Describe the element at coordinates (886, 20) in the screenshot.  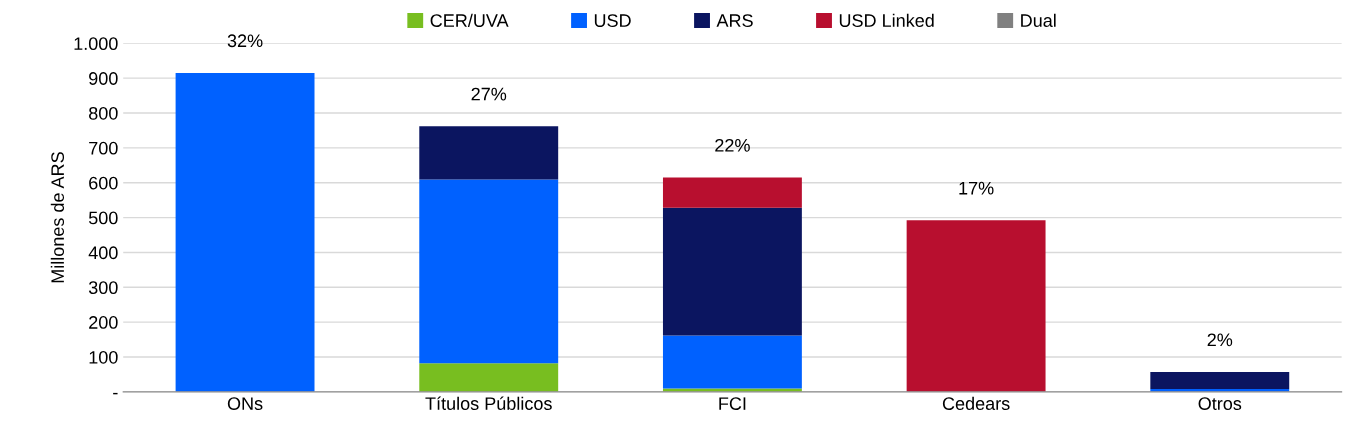
I see `legend-label: USD Linked` at that location.